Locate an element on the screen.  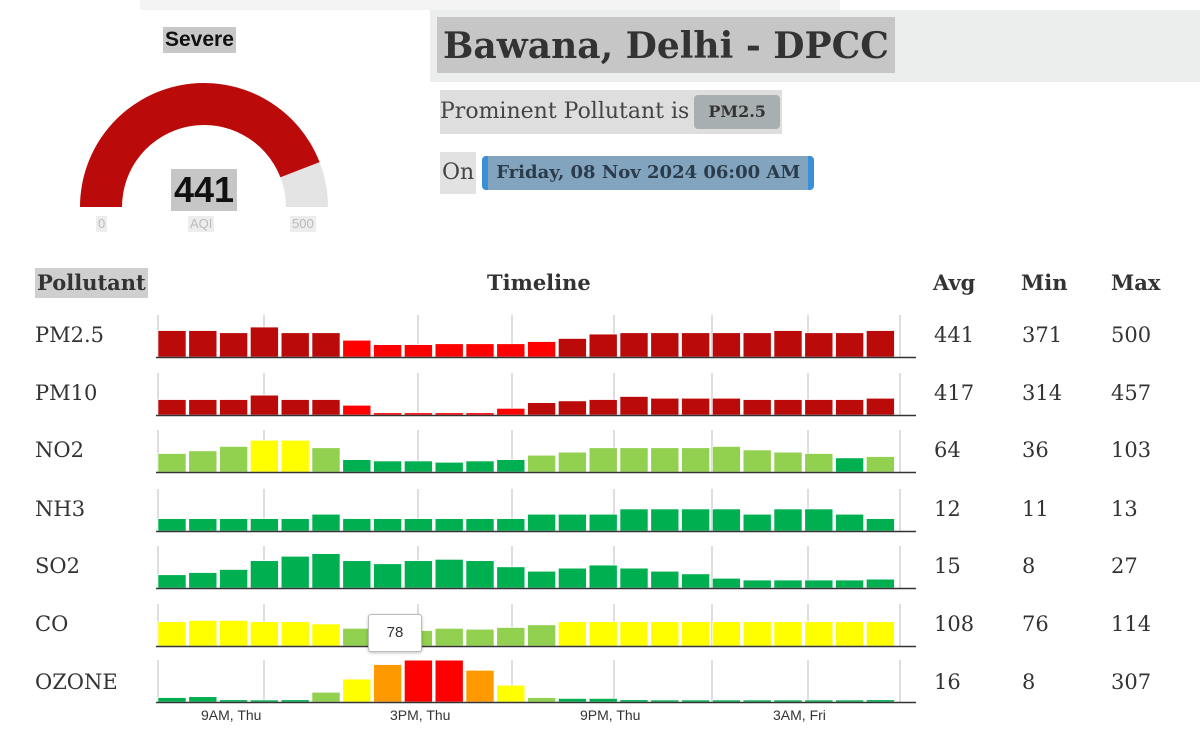
x-axis-tick-label: 3AM, Fri is located at coordinates (799, 715).